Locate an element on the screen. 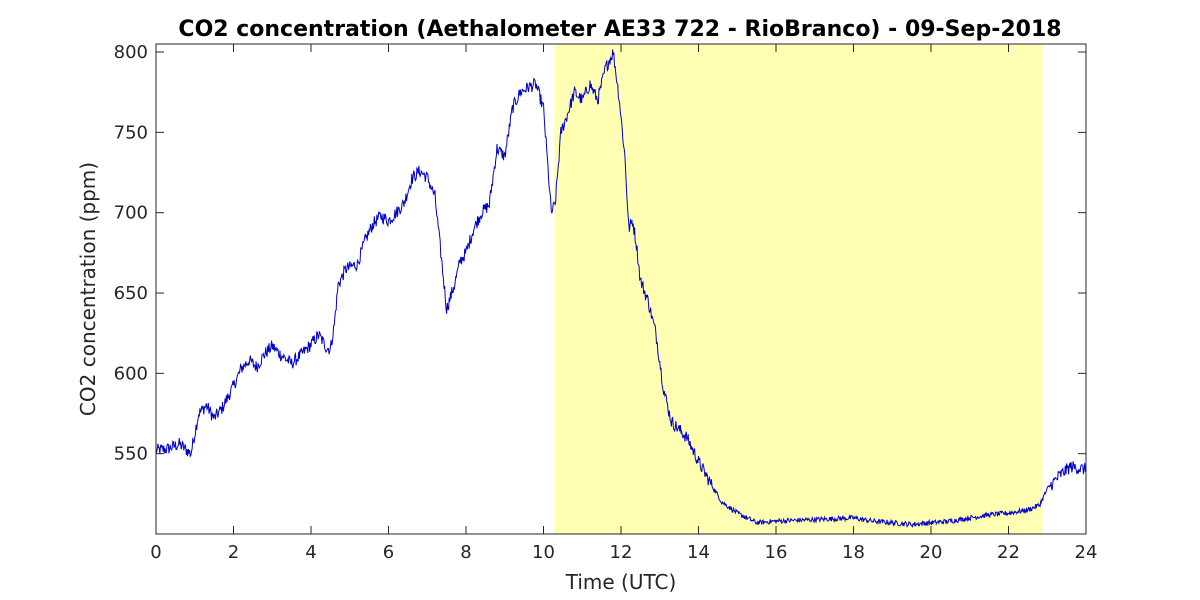  y-tick-label: 600 is located at coordinates (131, 373).